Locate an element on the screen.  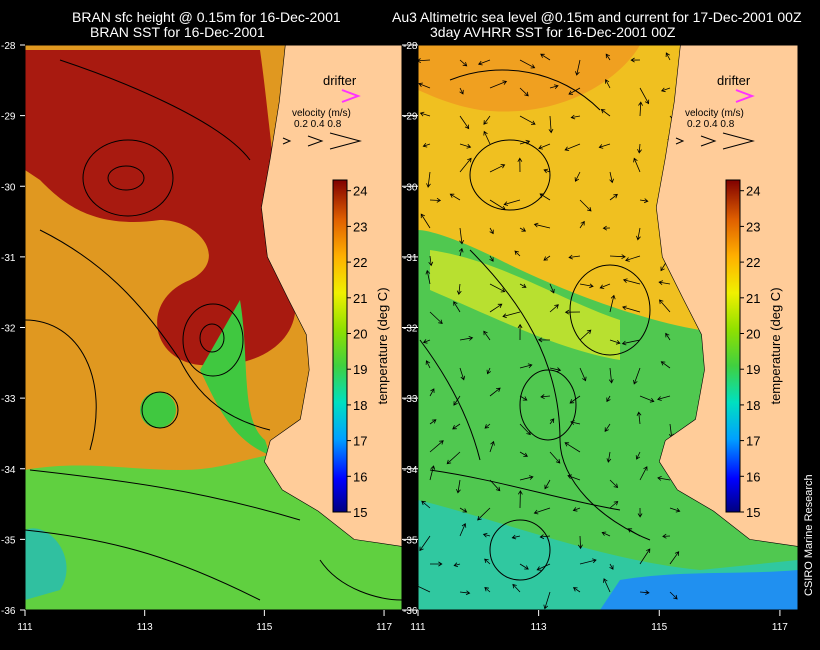
colorbar-tick-label: 19 is located at coordinates (753, 369).